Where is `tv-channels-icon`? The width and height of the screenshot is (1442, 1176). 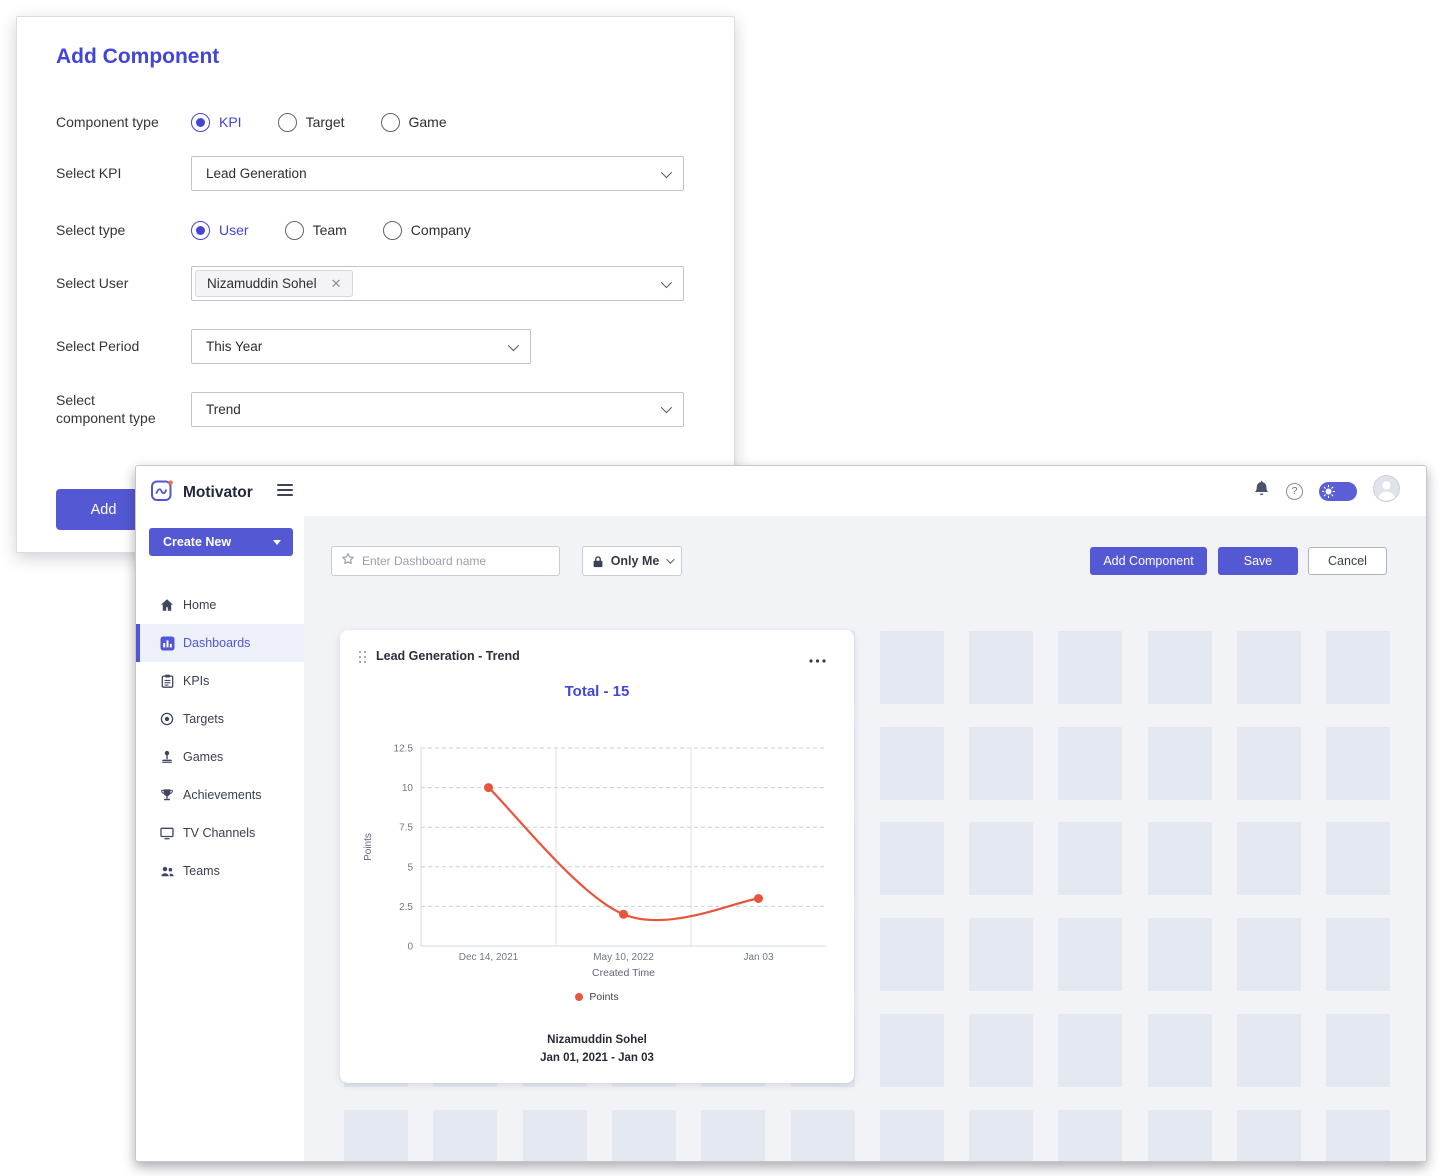 tv-channels-icon is located at coordinates (167, 833).